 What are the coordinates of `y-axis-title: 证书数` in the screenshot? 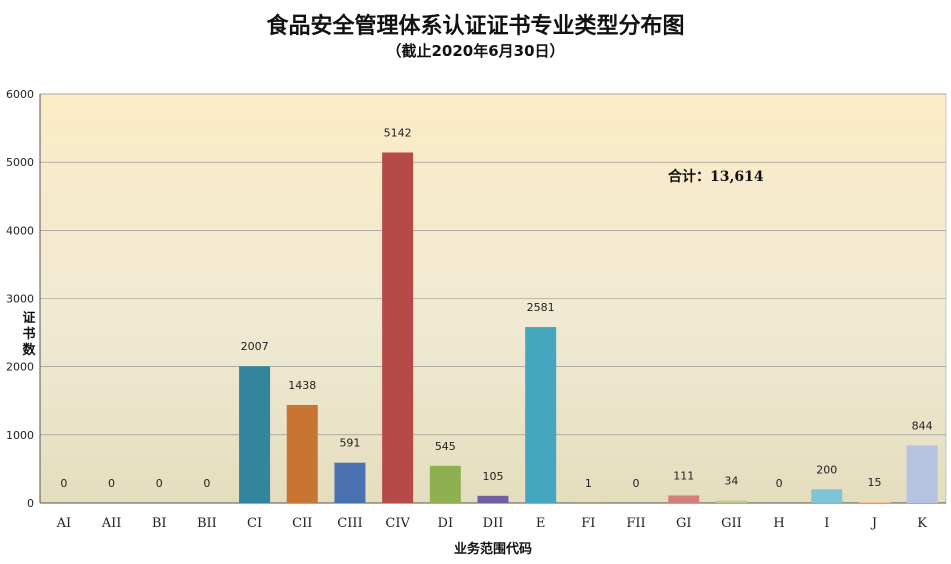 It's located at (29, 334).